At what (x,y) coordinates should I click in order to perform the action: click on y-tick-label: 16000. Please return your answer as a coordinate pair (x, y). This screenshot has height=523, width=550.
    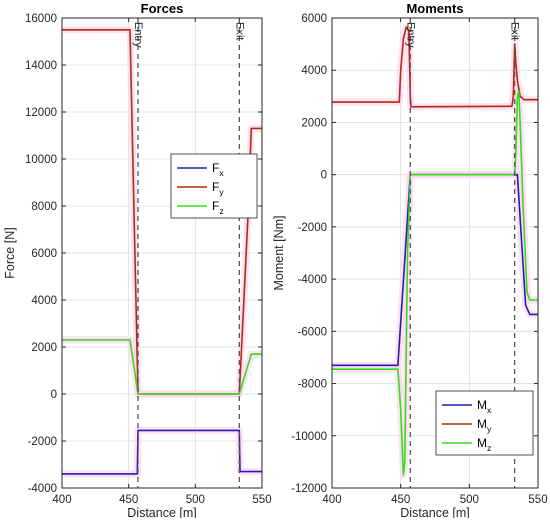
    Looking at the image, I should click on (41, 19).